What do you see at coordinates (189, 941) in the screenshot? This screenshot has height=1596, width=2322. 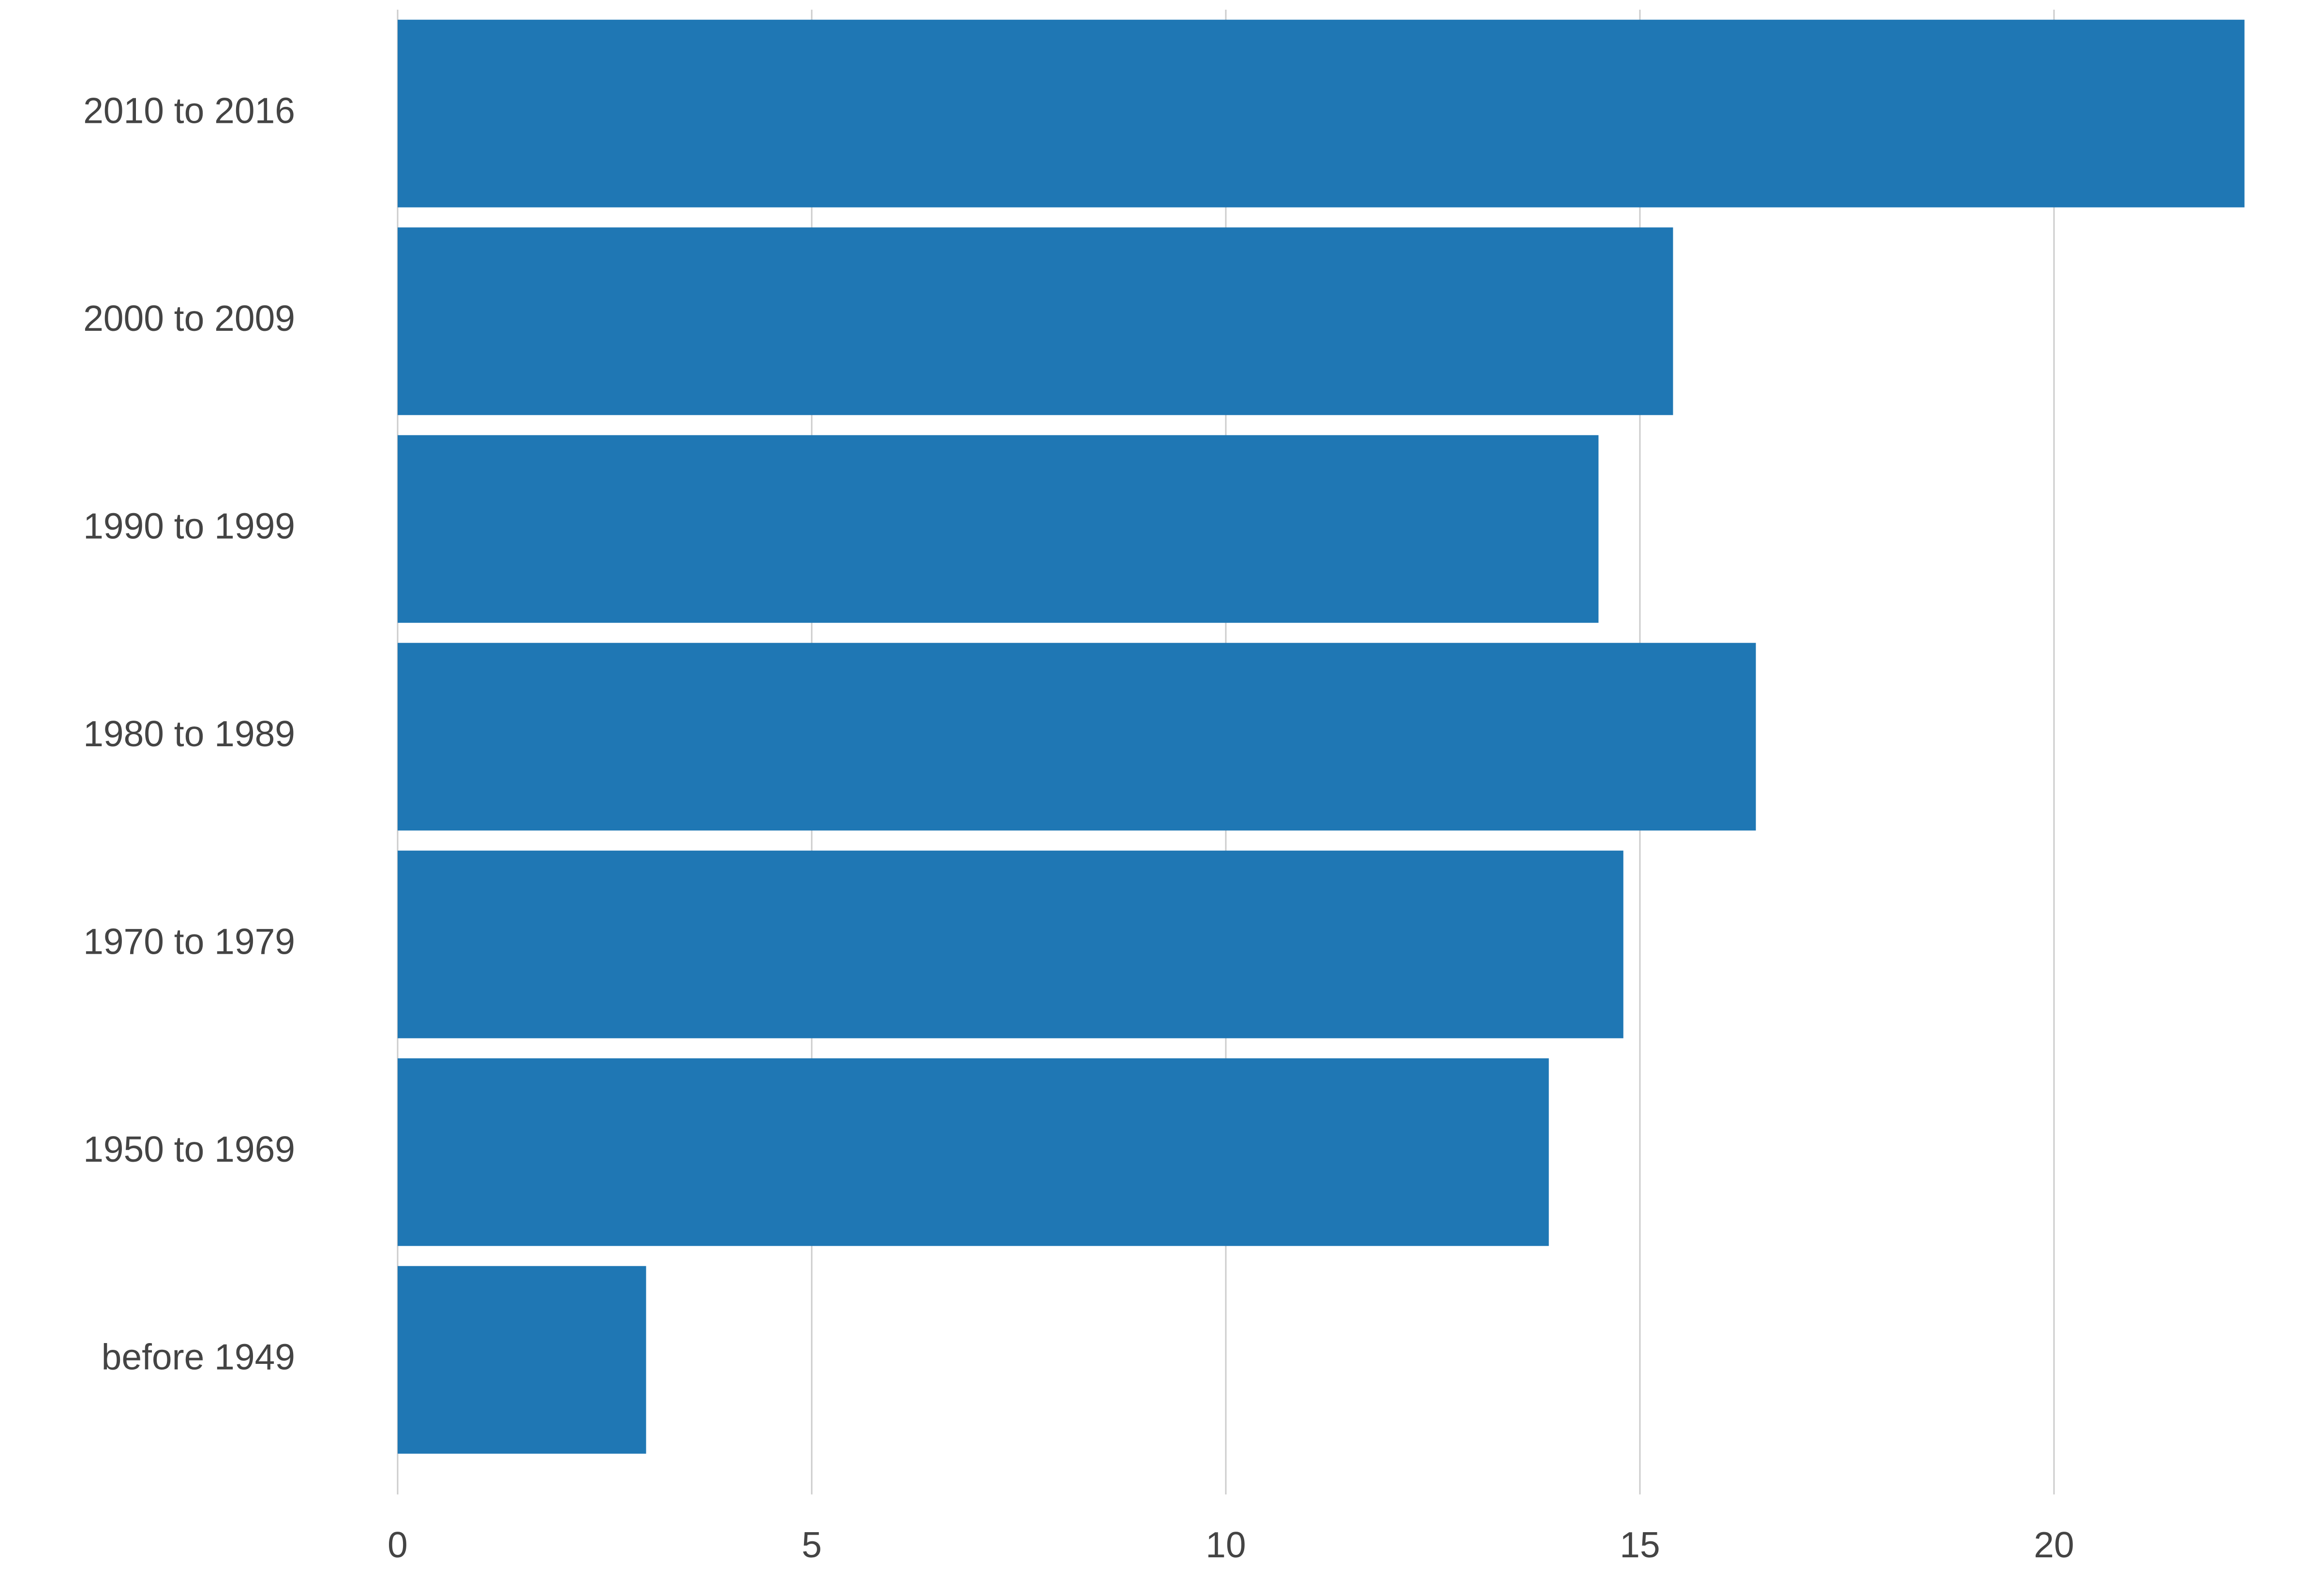 I see `category-label-1970-to-1979: 1970 to 1979` at bounding box center [189, 941].